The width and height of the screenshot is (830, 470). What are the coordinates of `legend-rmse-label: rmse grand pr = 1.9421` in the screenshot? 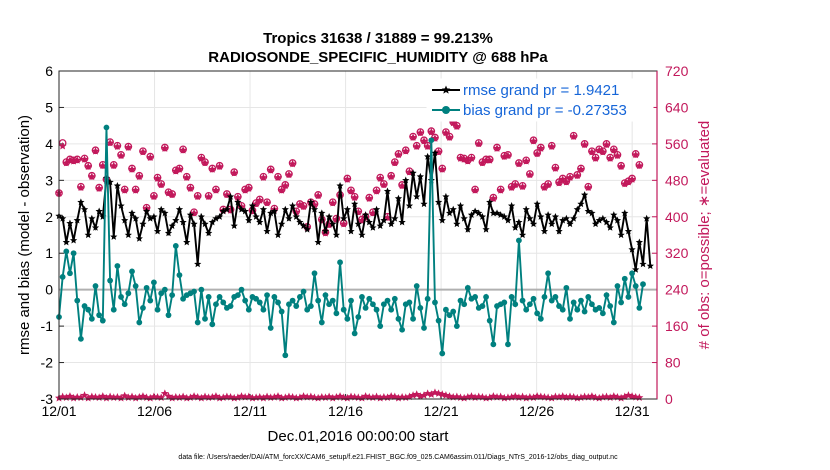 It's located at (541, 90).